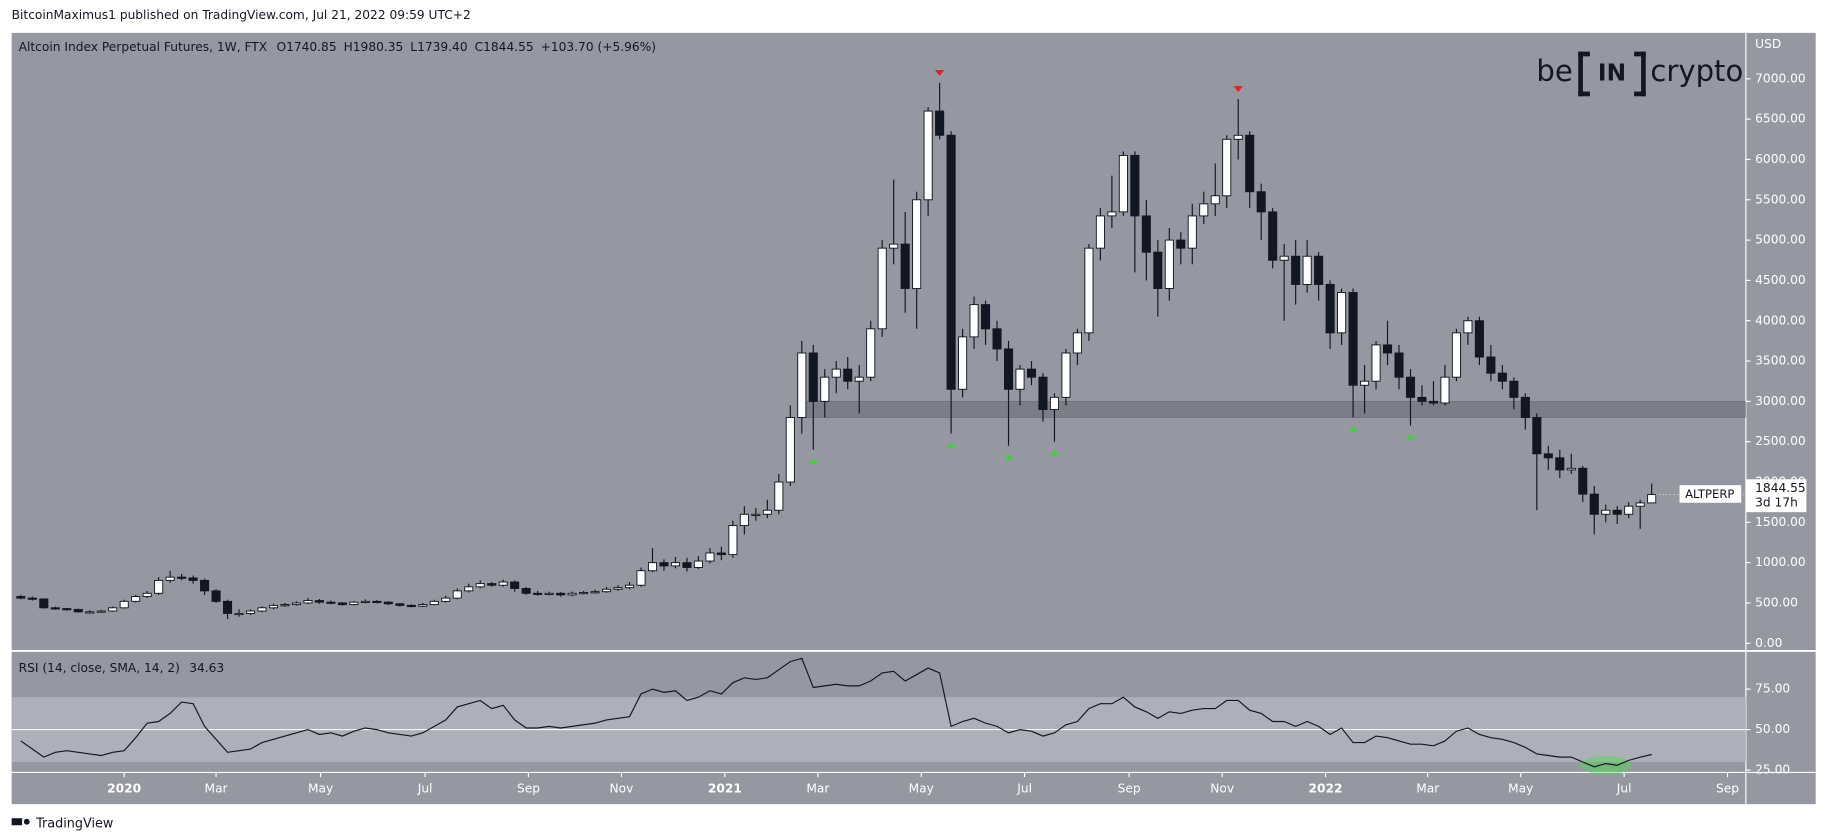  What do you see at coordinates (442, 46) in the screenshot?
I see `legend-value: 1739.40` at bounding box center [442, 46].